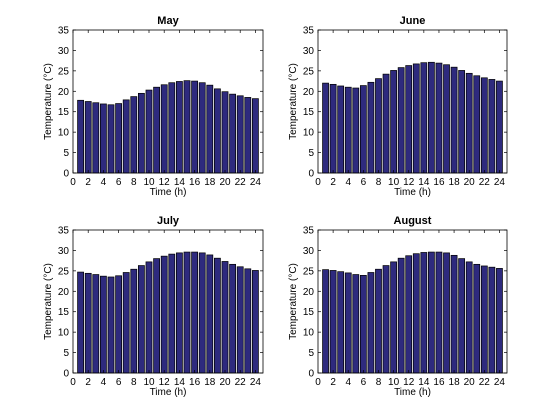 The width and height of the screenshot is (560, 420). Describe the element at coordinates (293, 301) in the screenshot. I see `y-axis-label: Temperature (°C)` at that location.